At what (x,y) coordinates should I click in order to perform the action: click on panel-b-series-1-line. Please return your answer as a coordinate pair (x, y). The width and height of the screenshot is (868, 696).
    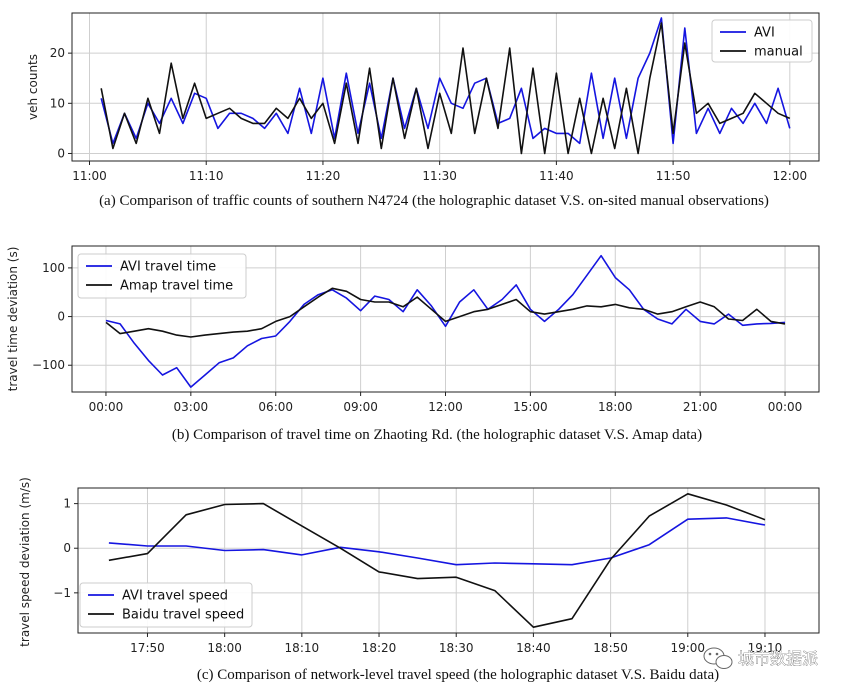
    Looking at the image, I should click on (445, 312).